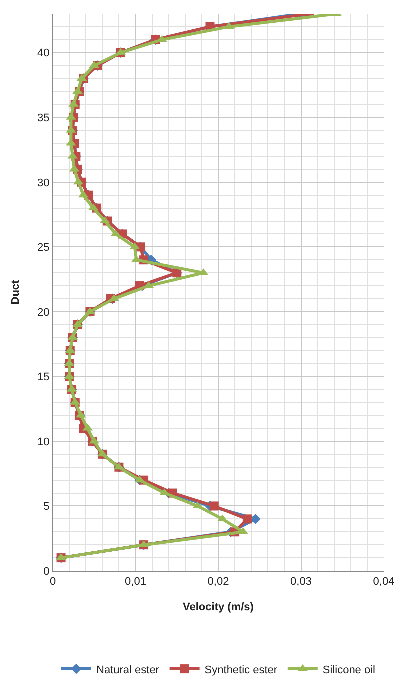 The image size is (407, 696). I want to click on x-tick-label: 0,03, so click(301, 582).